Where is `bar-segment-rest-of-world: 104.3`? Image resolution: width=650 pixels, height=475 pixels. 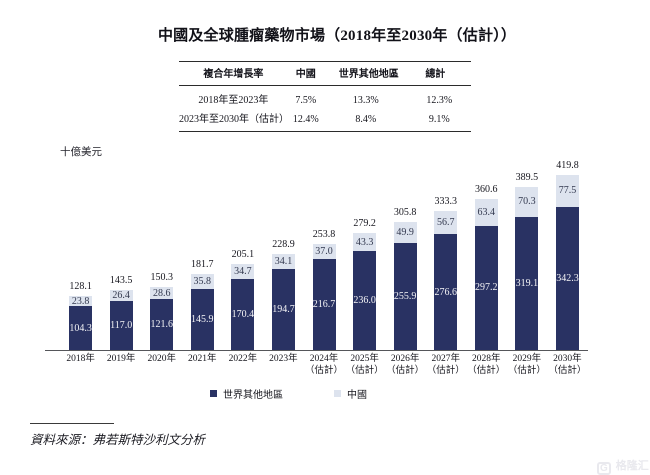 bar-segment-rest-of-world: 104.3 is located at coordinates (81, 328).